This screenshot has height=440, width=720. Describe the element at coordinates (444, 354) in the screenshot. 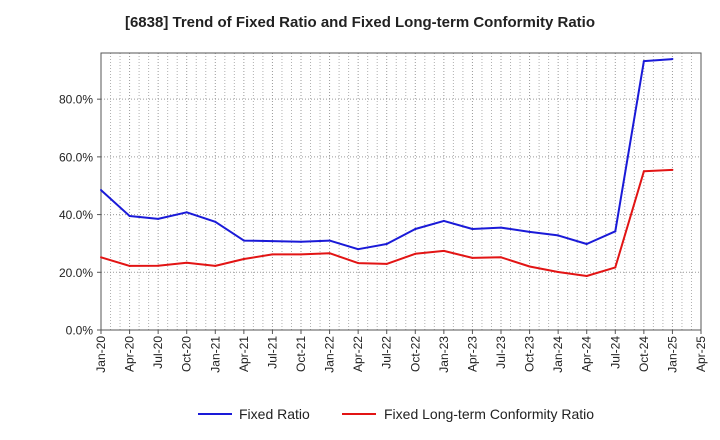

I see `x-tick-label: Jan-23` at that location.